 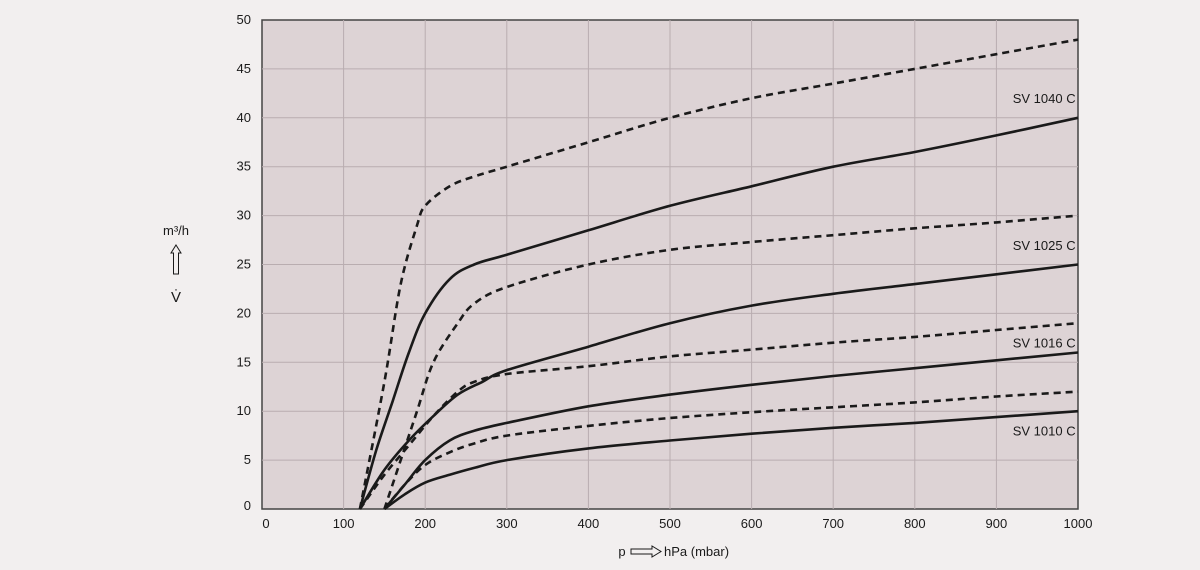 I want to click on x-tick-labels: 0 100 200 300 400 500 600 700 800 900 1000, so click(x=677, y=523).